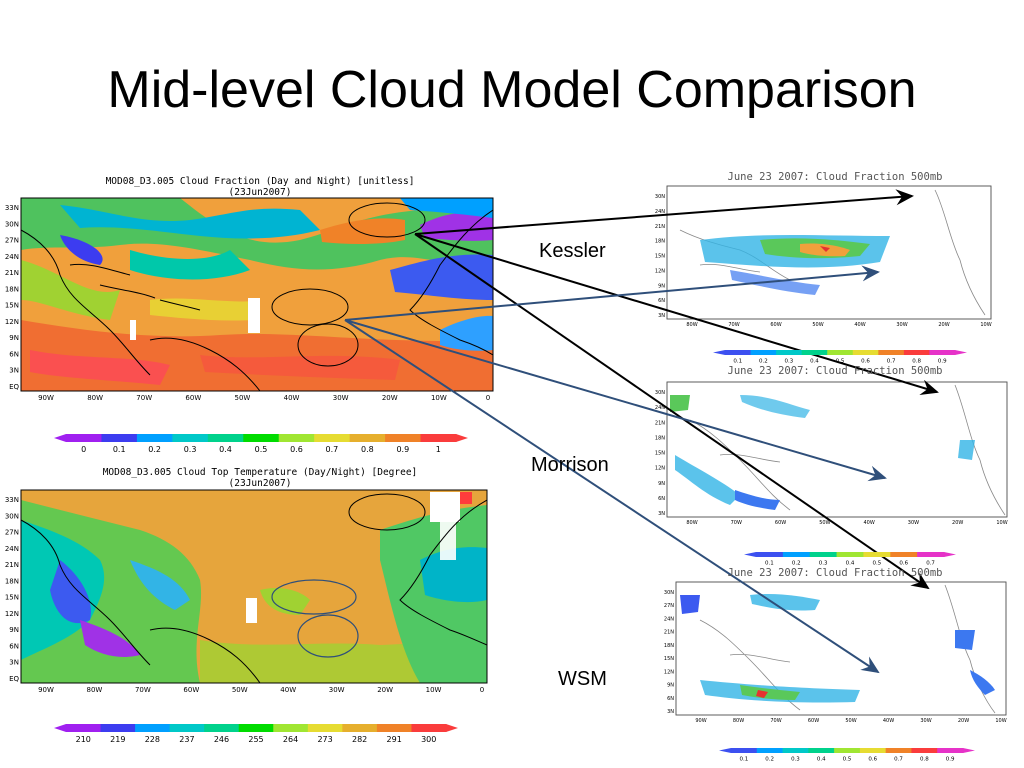 The height and width of the screenshot is (768, 1024). I want to click on lat-tick-label: 3N, so click(670, 712).